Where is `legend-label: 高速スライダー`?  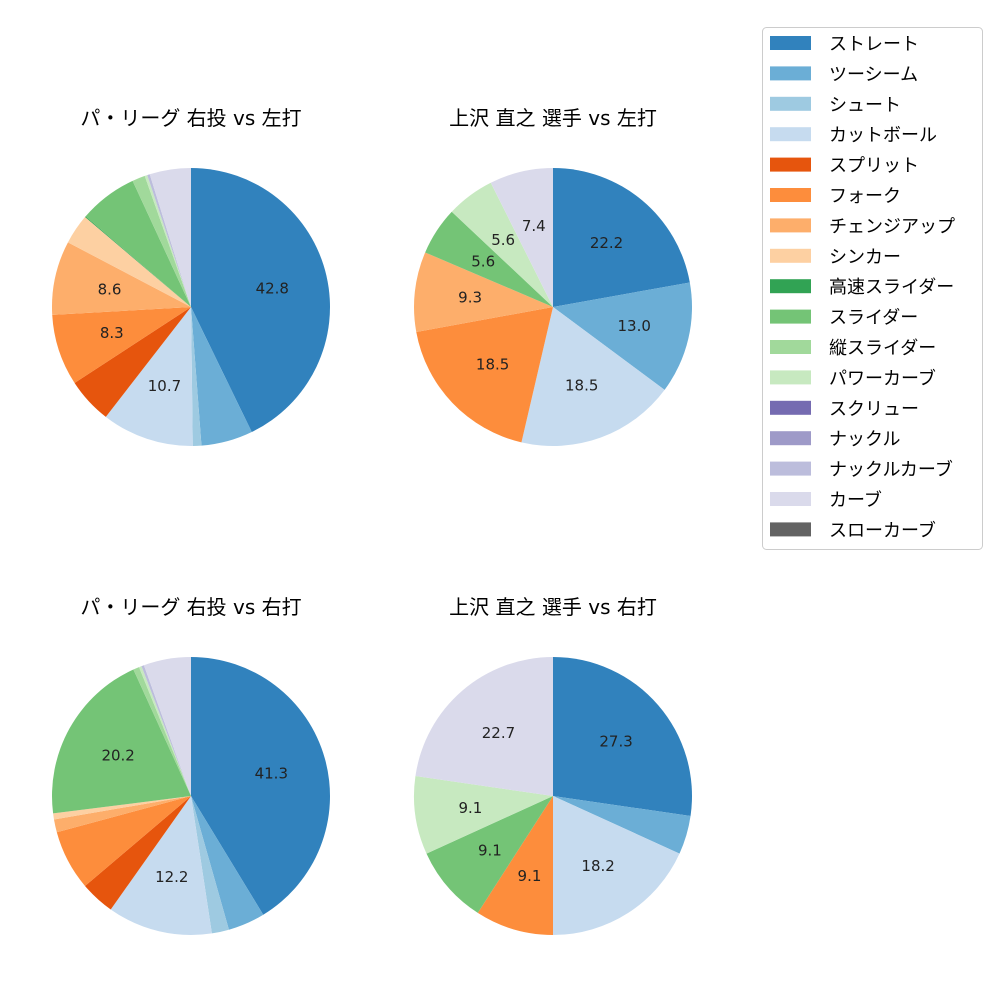 legend-label: 高速スライダー is located at coordinates (891, 287).